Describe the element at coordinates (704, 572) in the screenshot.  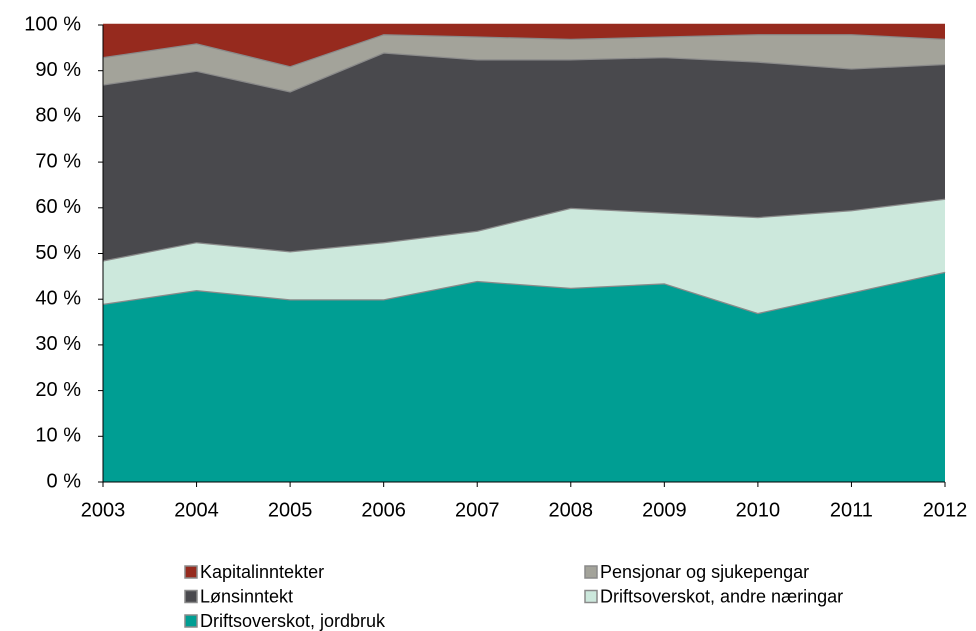
I see `legend-label: Pensjonar og sjukepengar` at that location.